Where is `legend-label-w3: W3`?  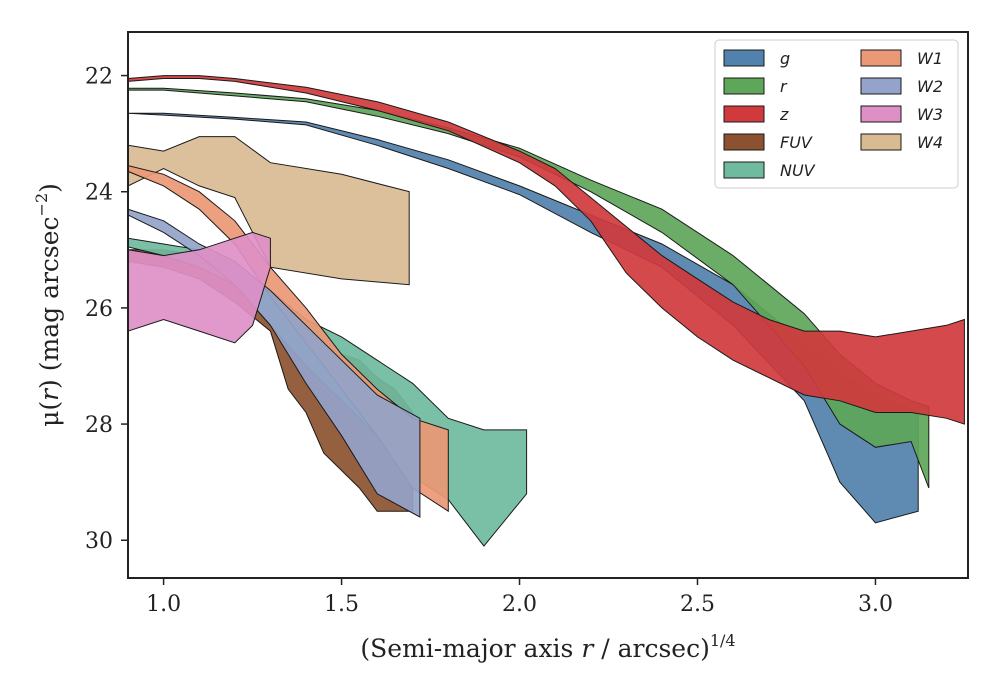
legend-label-w3: W3 is located at coordinates (930, 114).